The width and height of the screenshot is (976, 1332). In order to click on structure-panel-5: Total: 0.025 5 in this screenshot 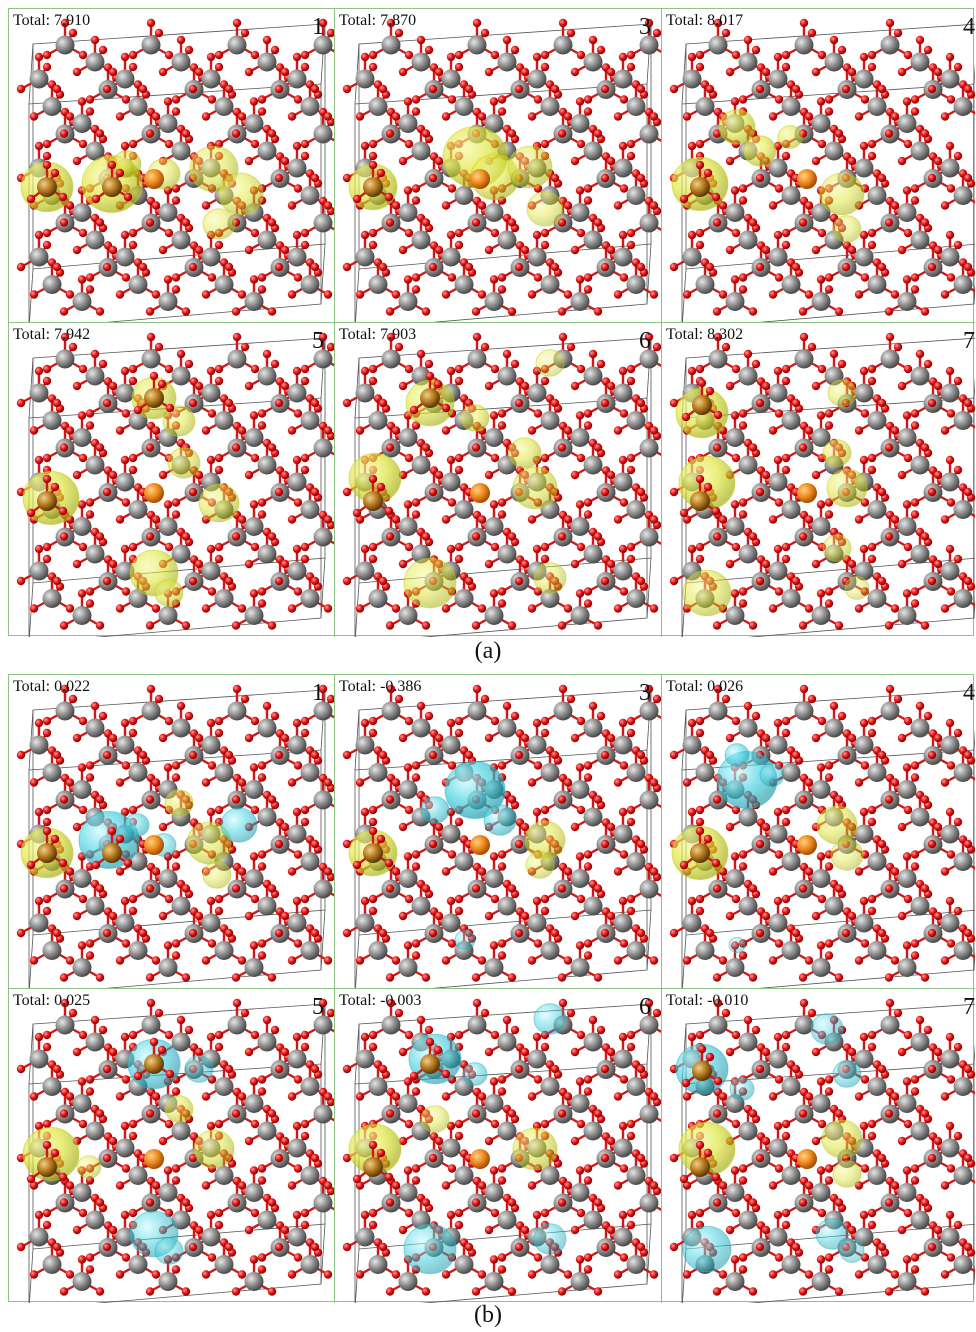, I will do `click(172, 1146)`.